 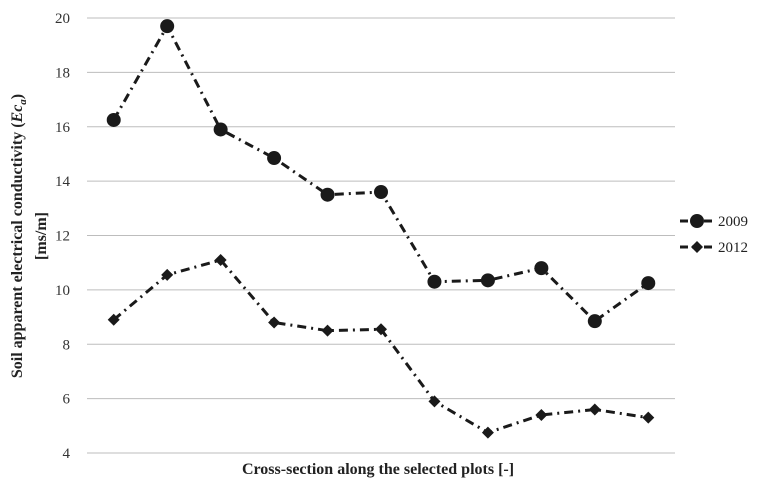 I want to click on legend-entry-2012: 2012, so click(x=714, y=248).